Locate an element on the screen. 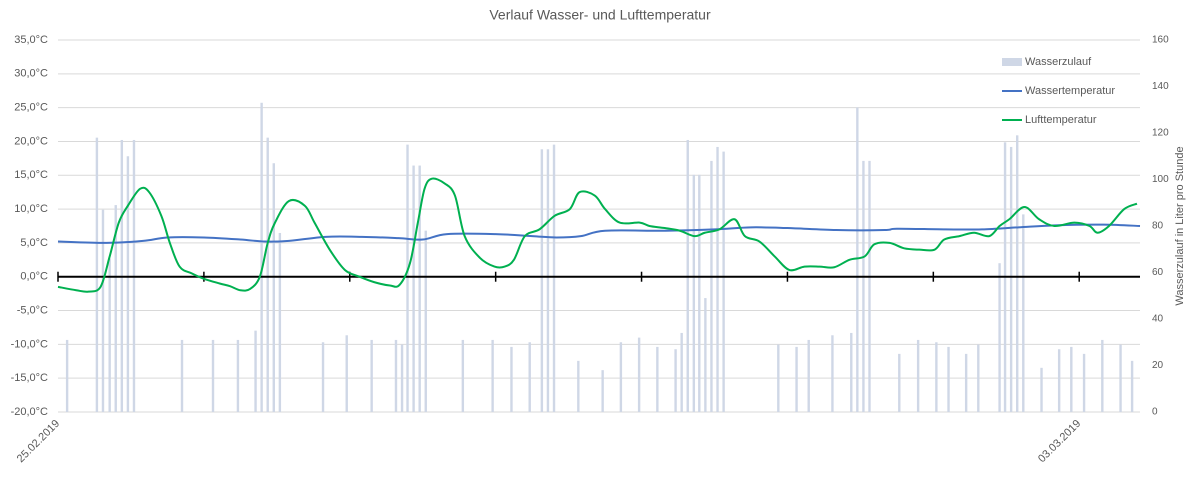 The height and width of the screenshot is (482, 1201). y2-tick-label: 0 is located at coordinates (1155, 412).